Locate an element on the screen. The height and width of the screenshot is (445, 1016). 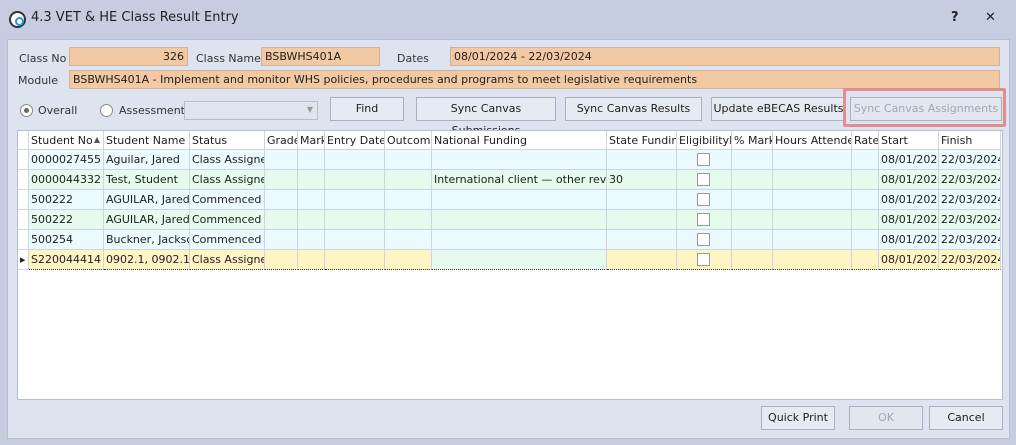
overall-radio is located at coordinates (26, 110).